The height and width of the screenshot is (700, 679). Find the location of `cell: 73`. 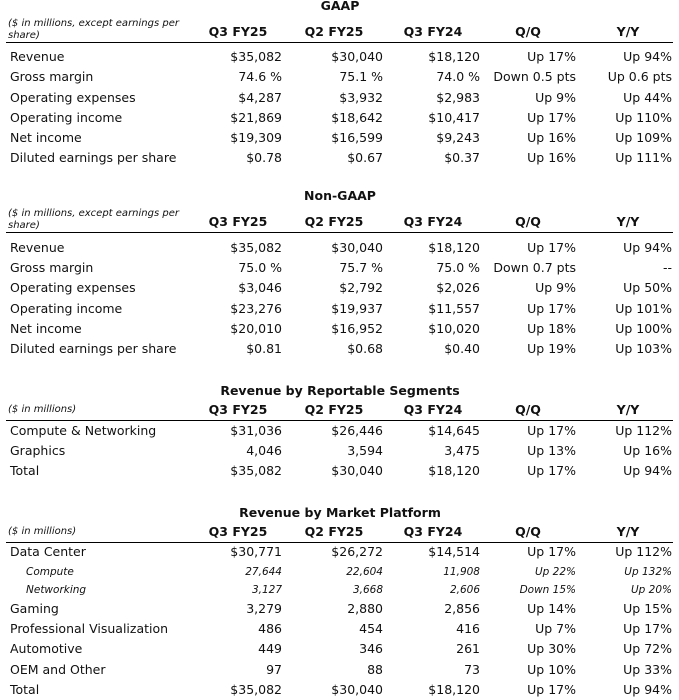

cell: 73 is located at coordinates (472, 669).